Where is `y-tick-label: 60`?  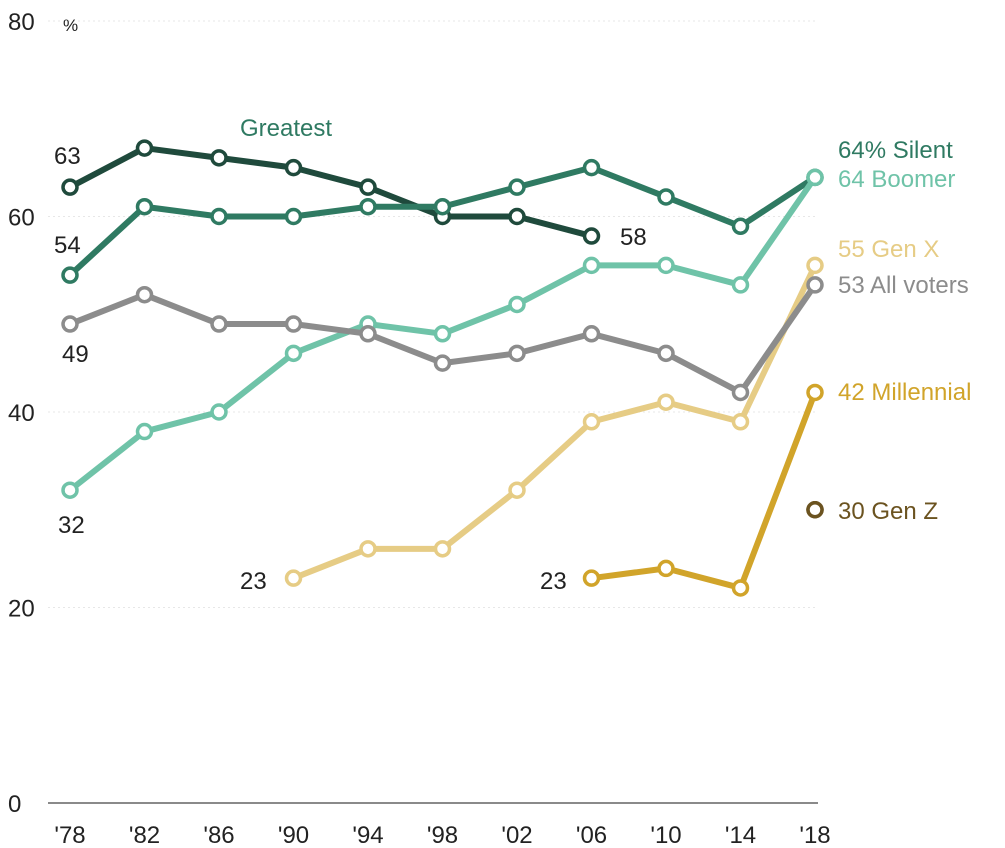
y-tick-label: 60 is located at coordinates (21, 218).